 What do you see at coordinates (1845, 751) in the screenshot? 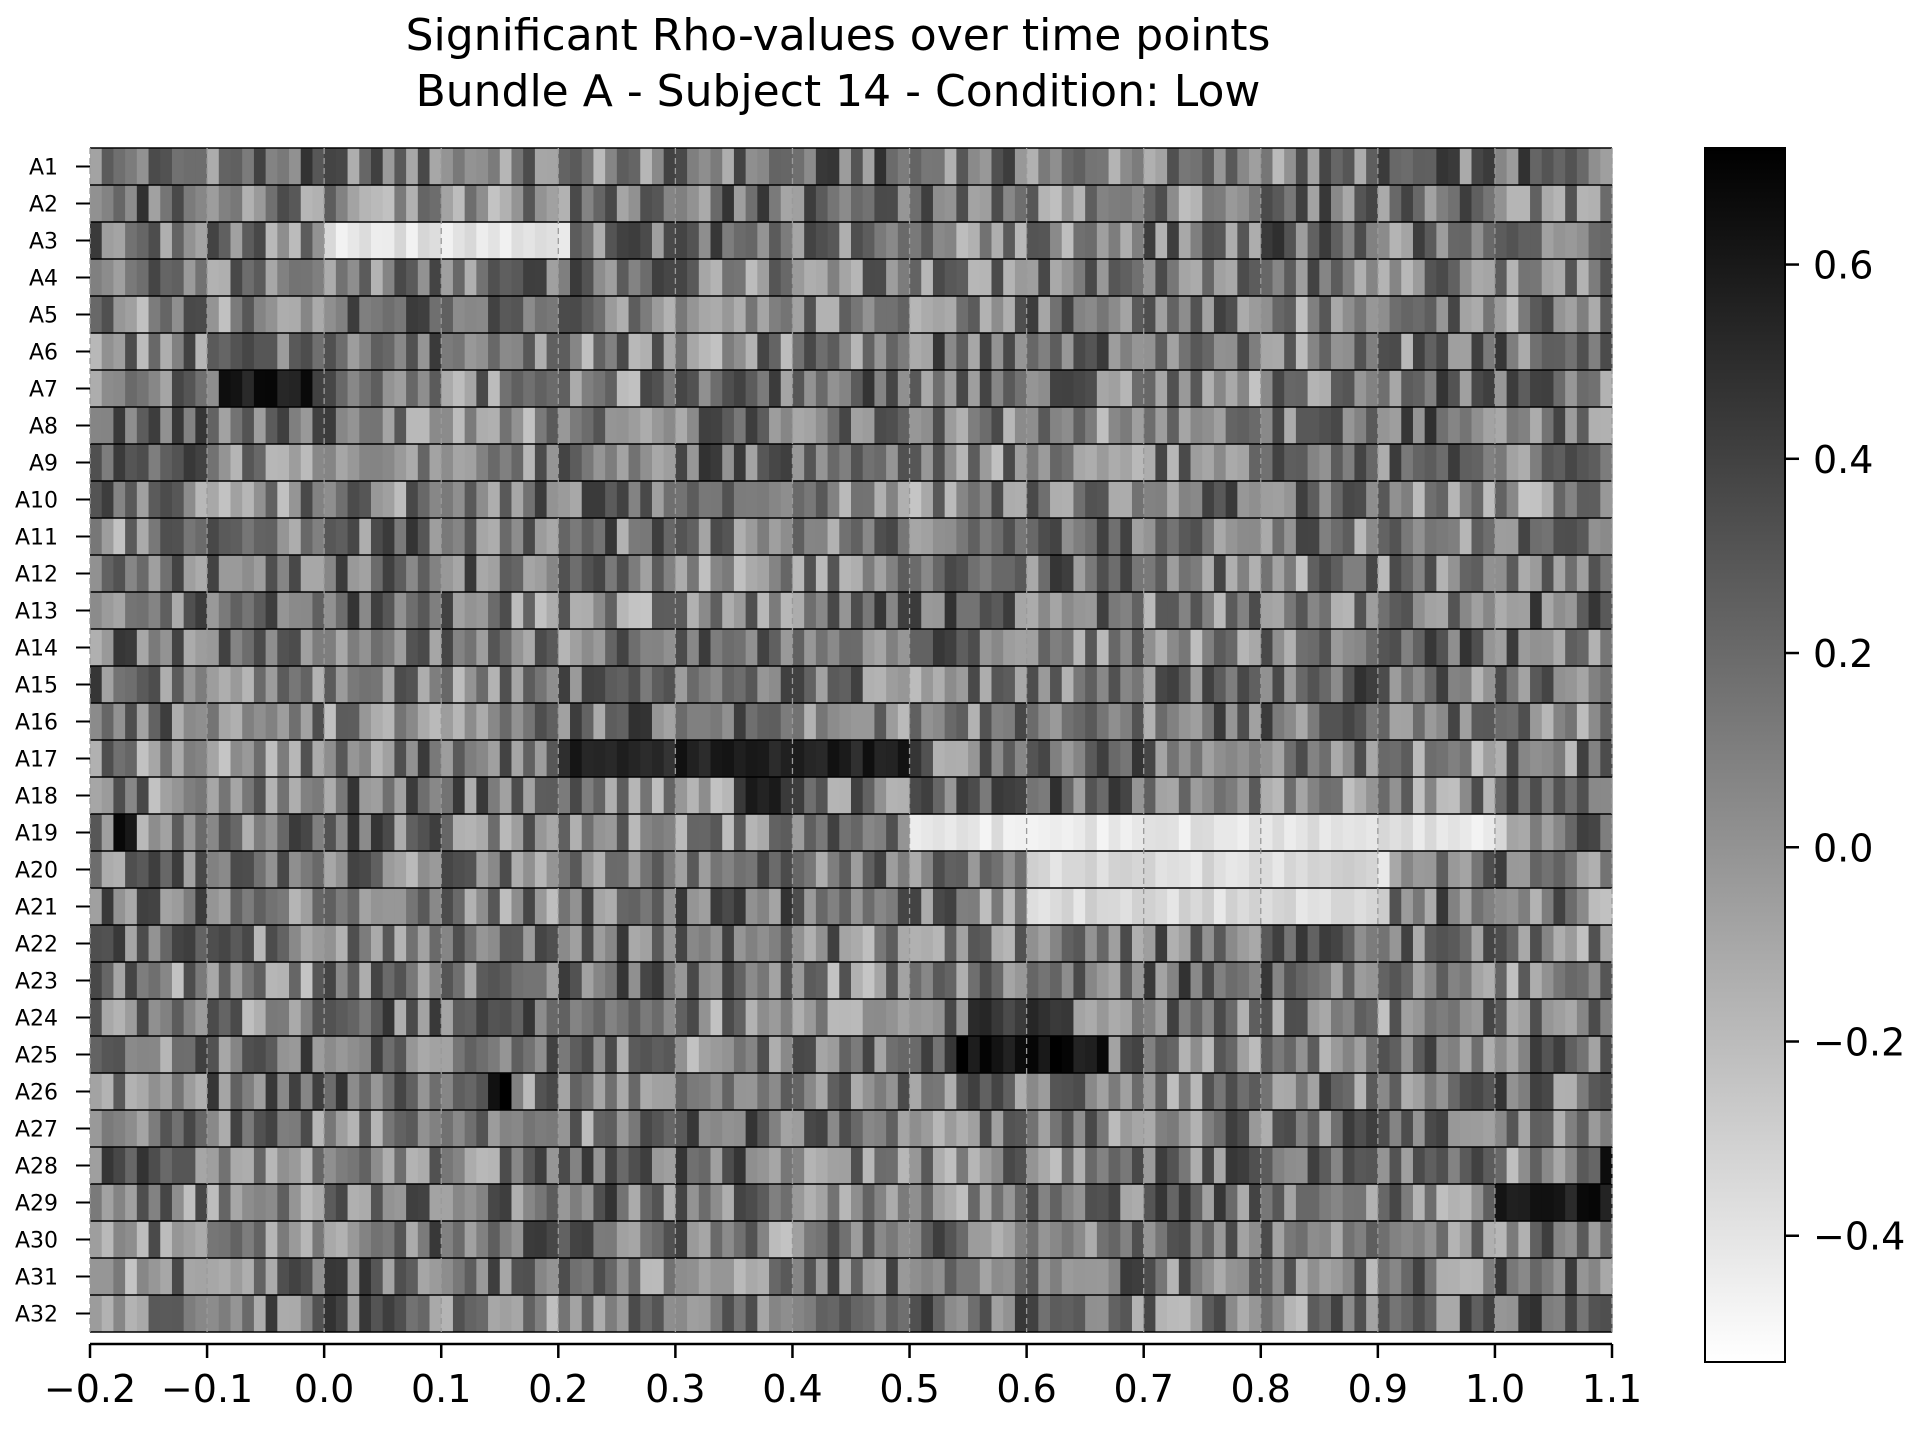
I see `colorbar-ticks: −0.4−0.20.00.20.40.6` at bounding box center [1845, 751].